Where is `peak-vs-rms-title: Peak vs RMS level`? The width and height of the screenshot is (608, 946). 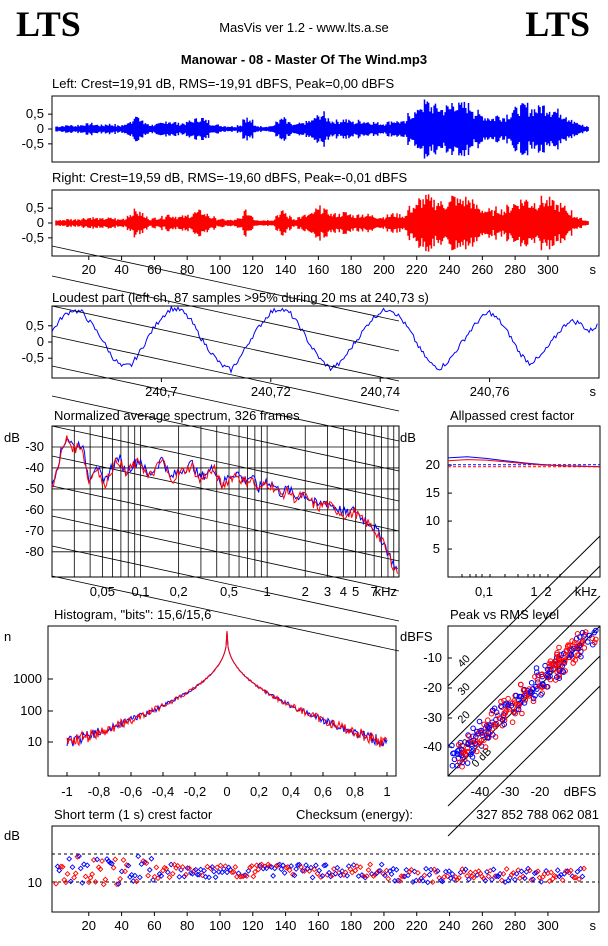
peak-vs-rms-title: Peak vs RMS level is located at coordinates (504, 614).